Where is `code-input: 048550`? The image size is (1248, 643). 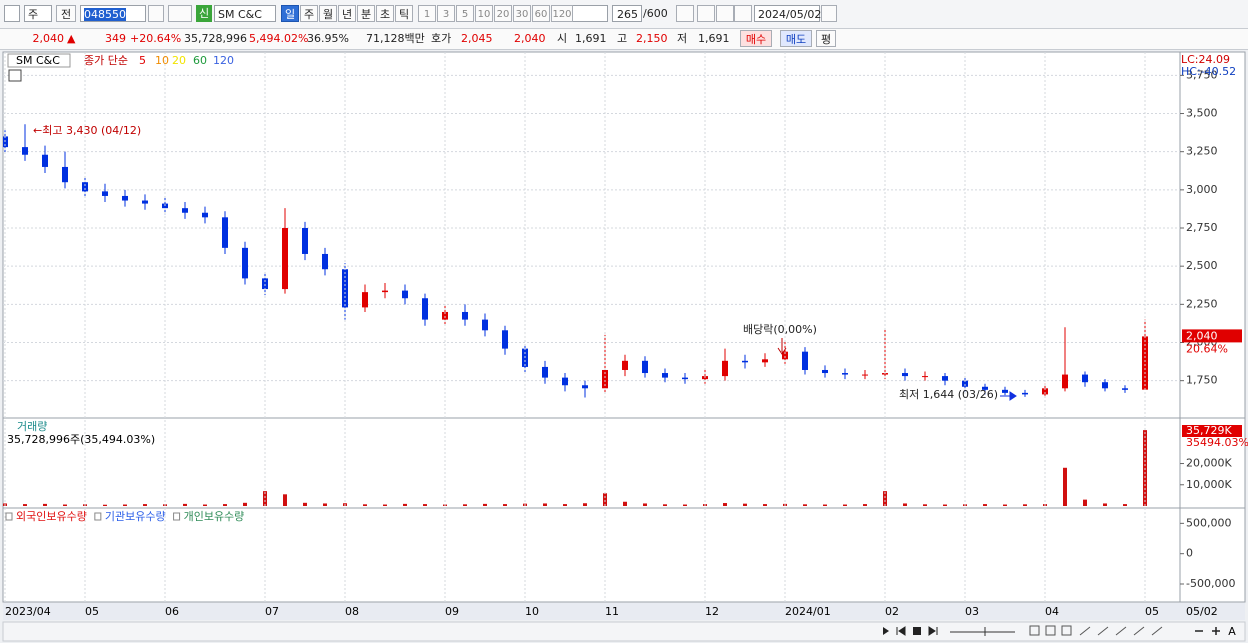 code-input: 048550 is located at coordinates (113, 13).